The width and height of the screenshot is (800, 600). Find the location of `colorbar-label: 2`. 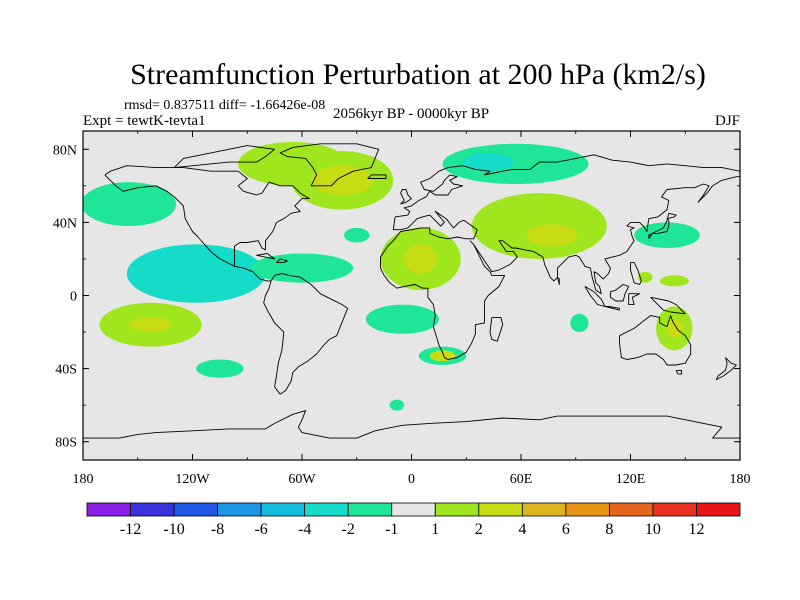

colorbar-label: 2 is located at coordinates (479, 529).